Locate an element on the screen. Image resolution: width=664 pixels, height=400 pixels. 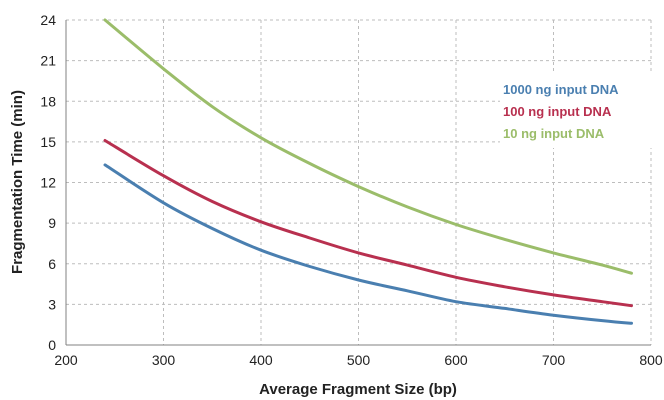
x-tick-labels: 200 300 400 500 600 700 800 is located at coordinates (358, 360).